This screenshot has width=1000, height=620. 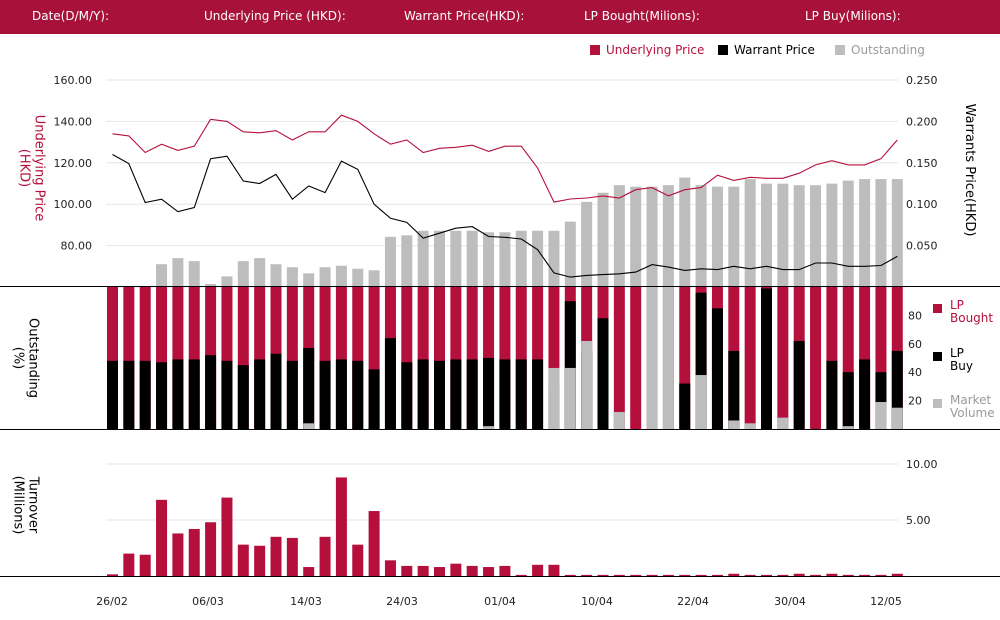 I want to click on x-tick-label: 30/04, so click(x=790, y=601).